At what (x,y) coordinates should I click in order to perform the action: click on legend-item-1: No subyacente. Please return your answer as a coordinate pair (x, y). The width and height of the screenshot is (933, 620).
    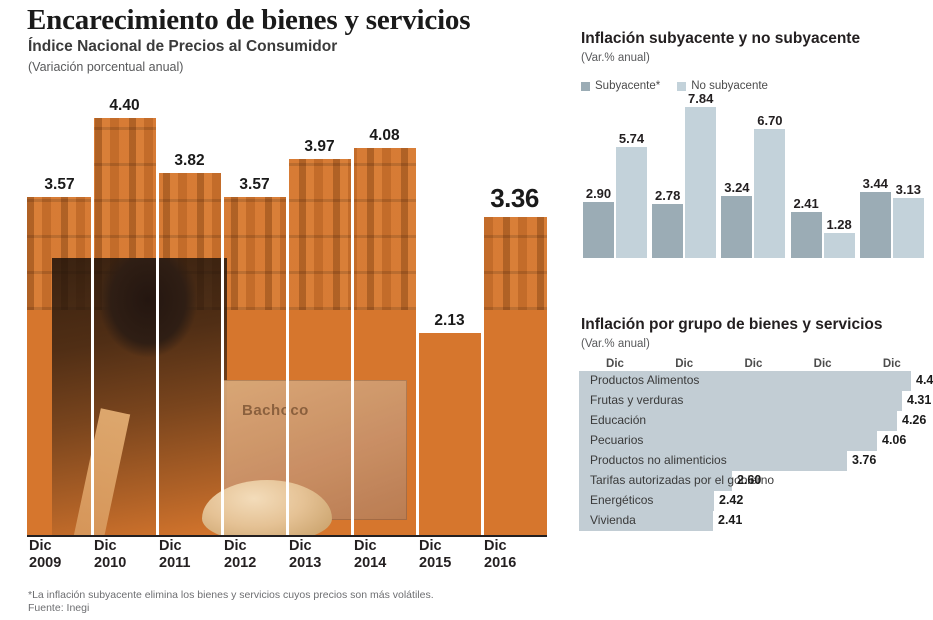
    Looking at the image, I should click on (722, 86).